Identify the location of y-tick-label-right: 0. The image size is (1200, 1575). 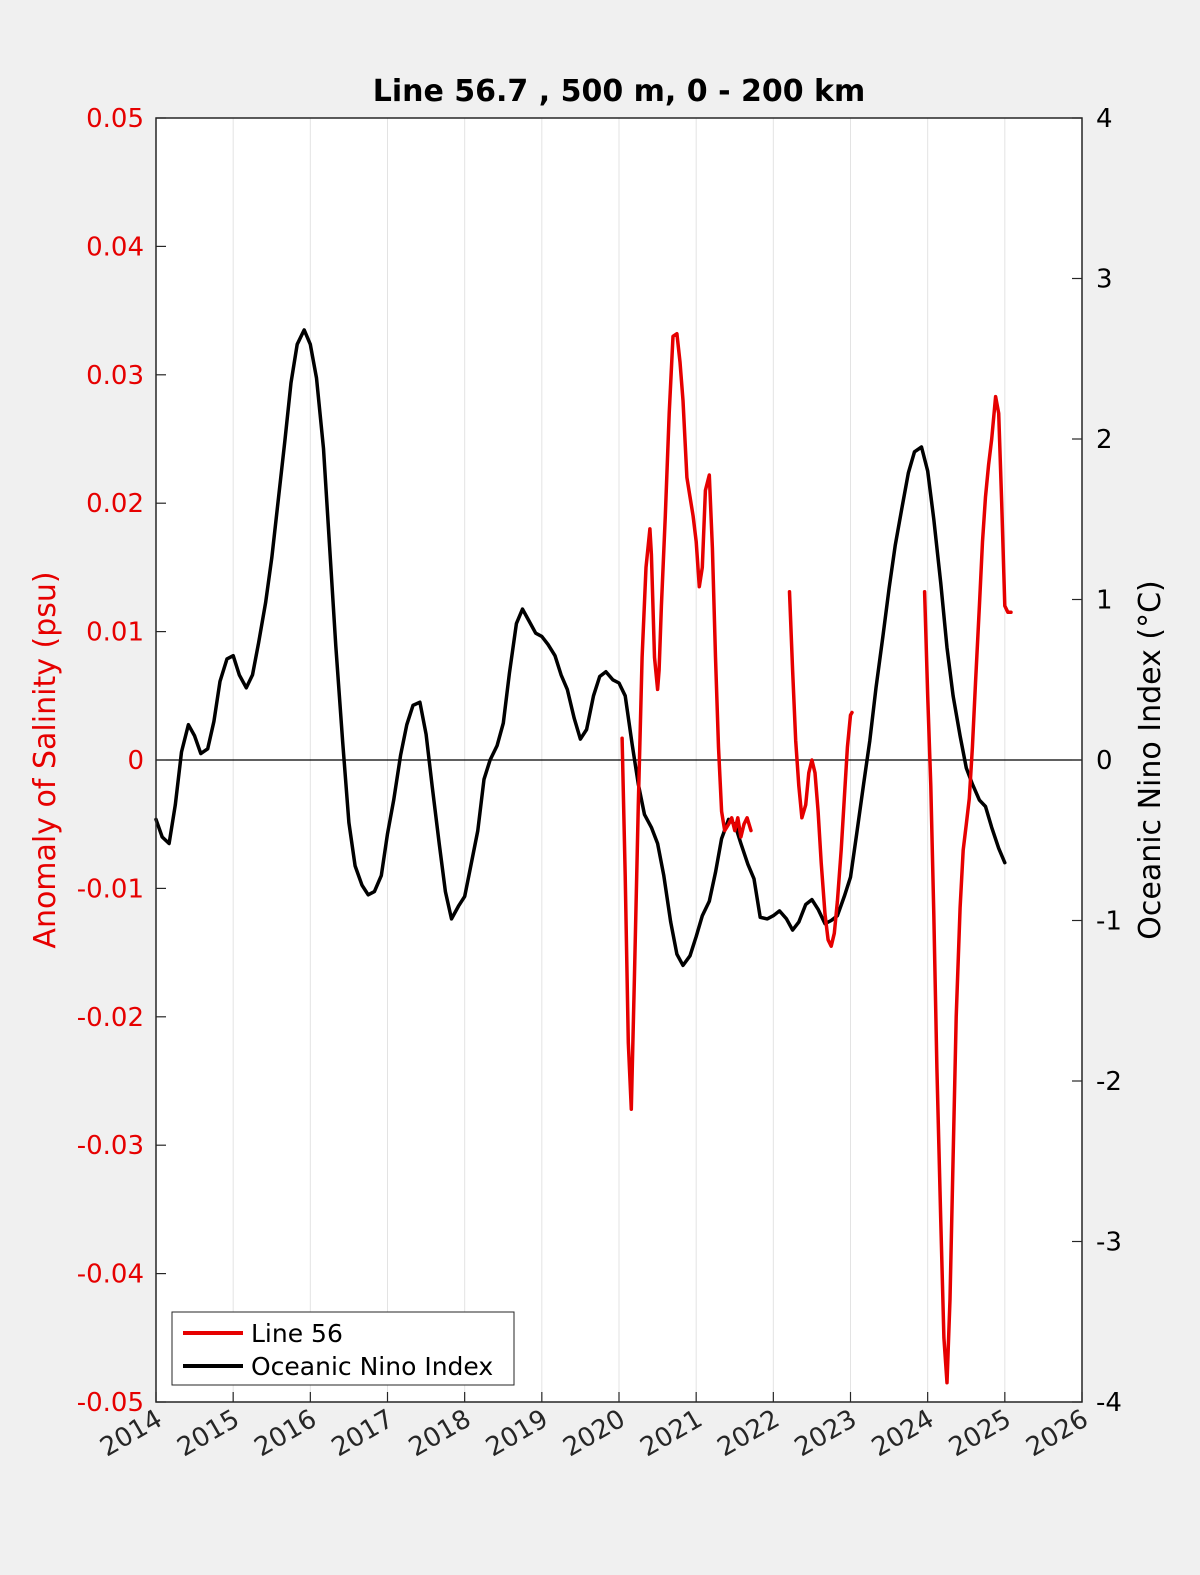
(1104, 761).